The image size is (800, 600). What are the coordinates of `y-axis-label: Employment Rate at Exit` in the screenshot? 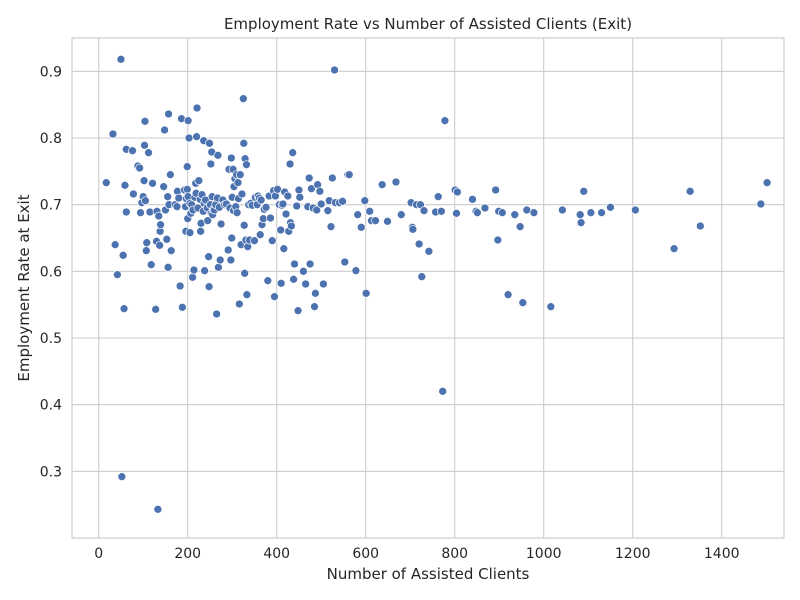 It's located at (24, 287).